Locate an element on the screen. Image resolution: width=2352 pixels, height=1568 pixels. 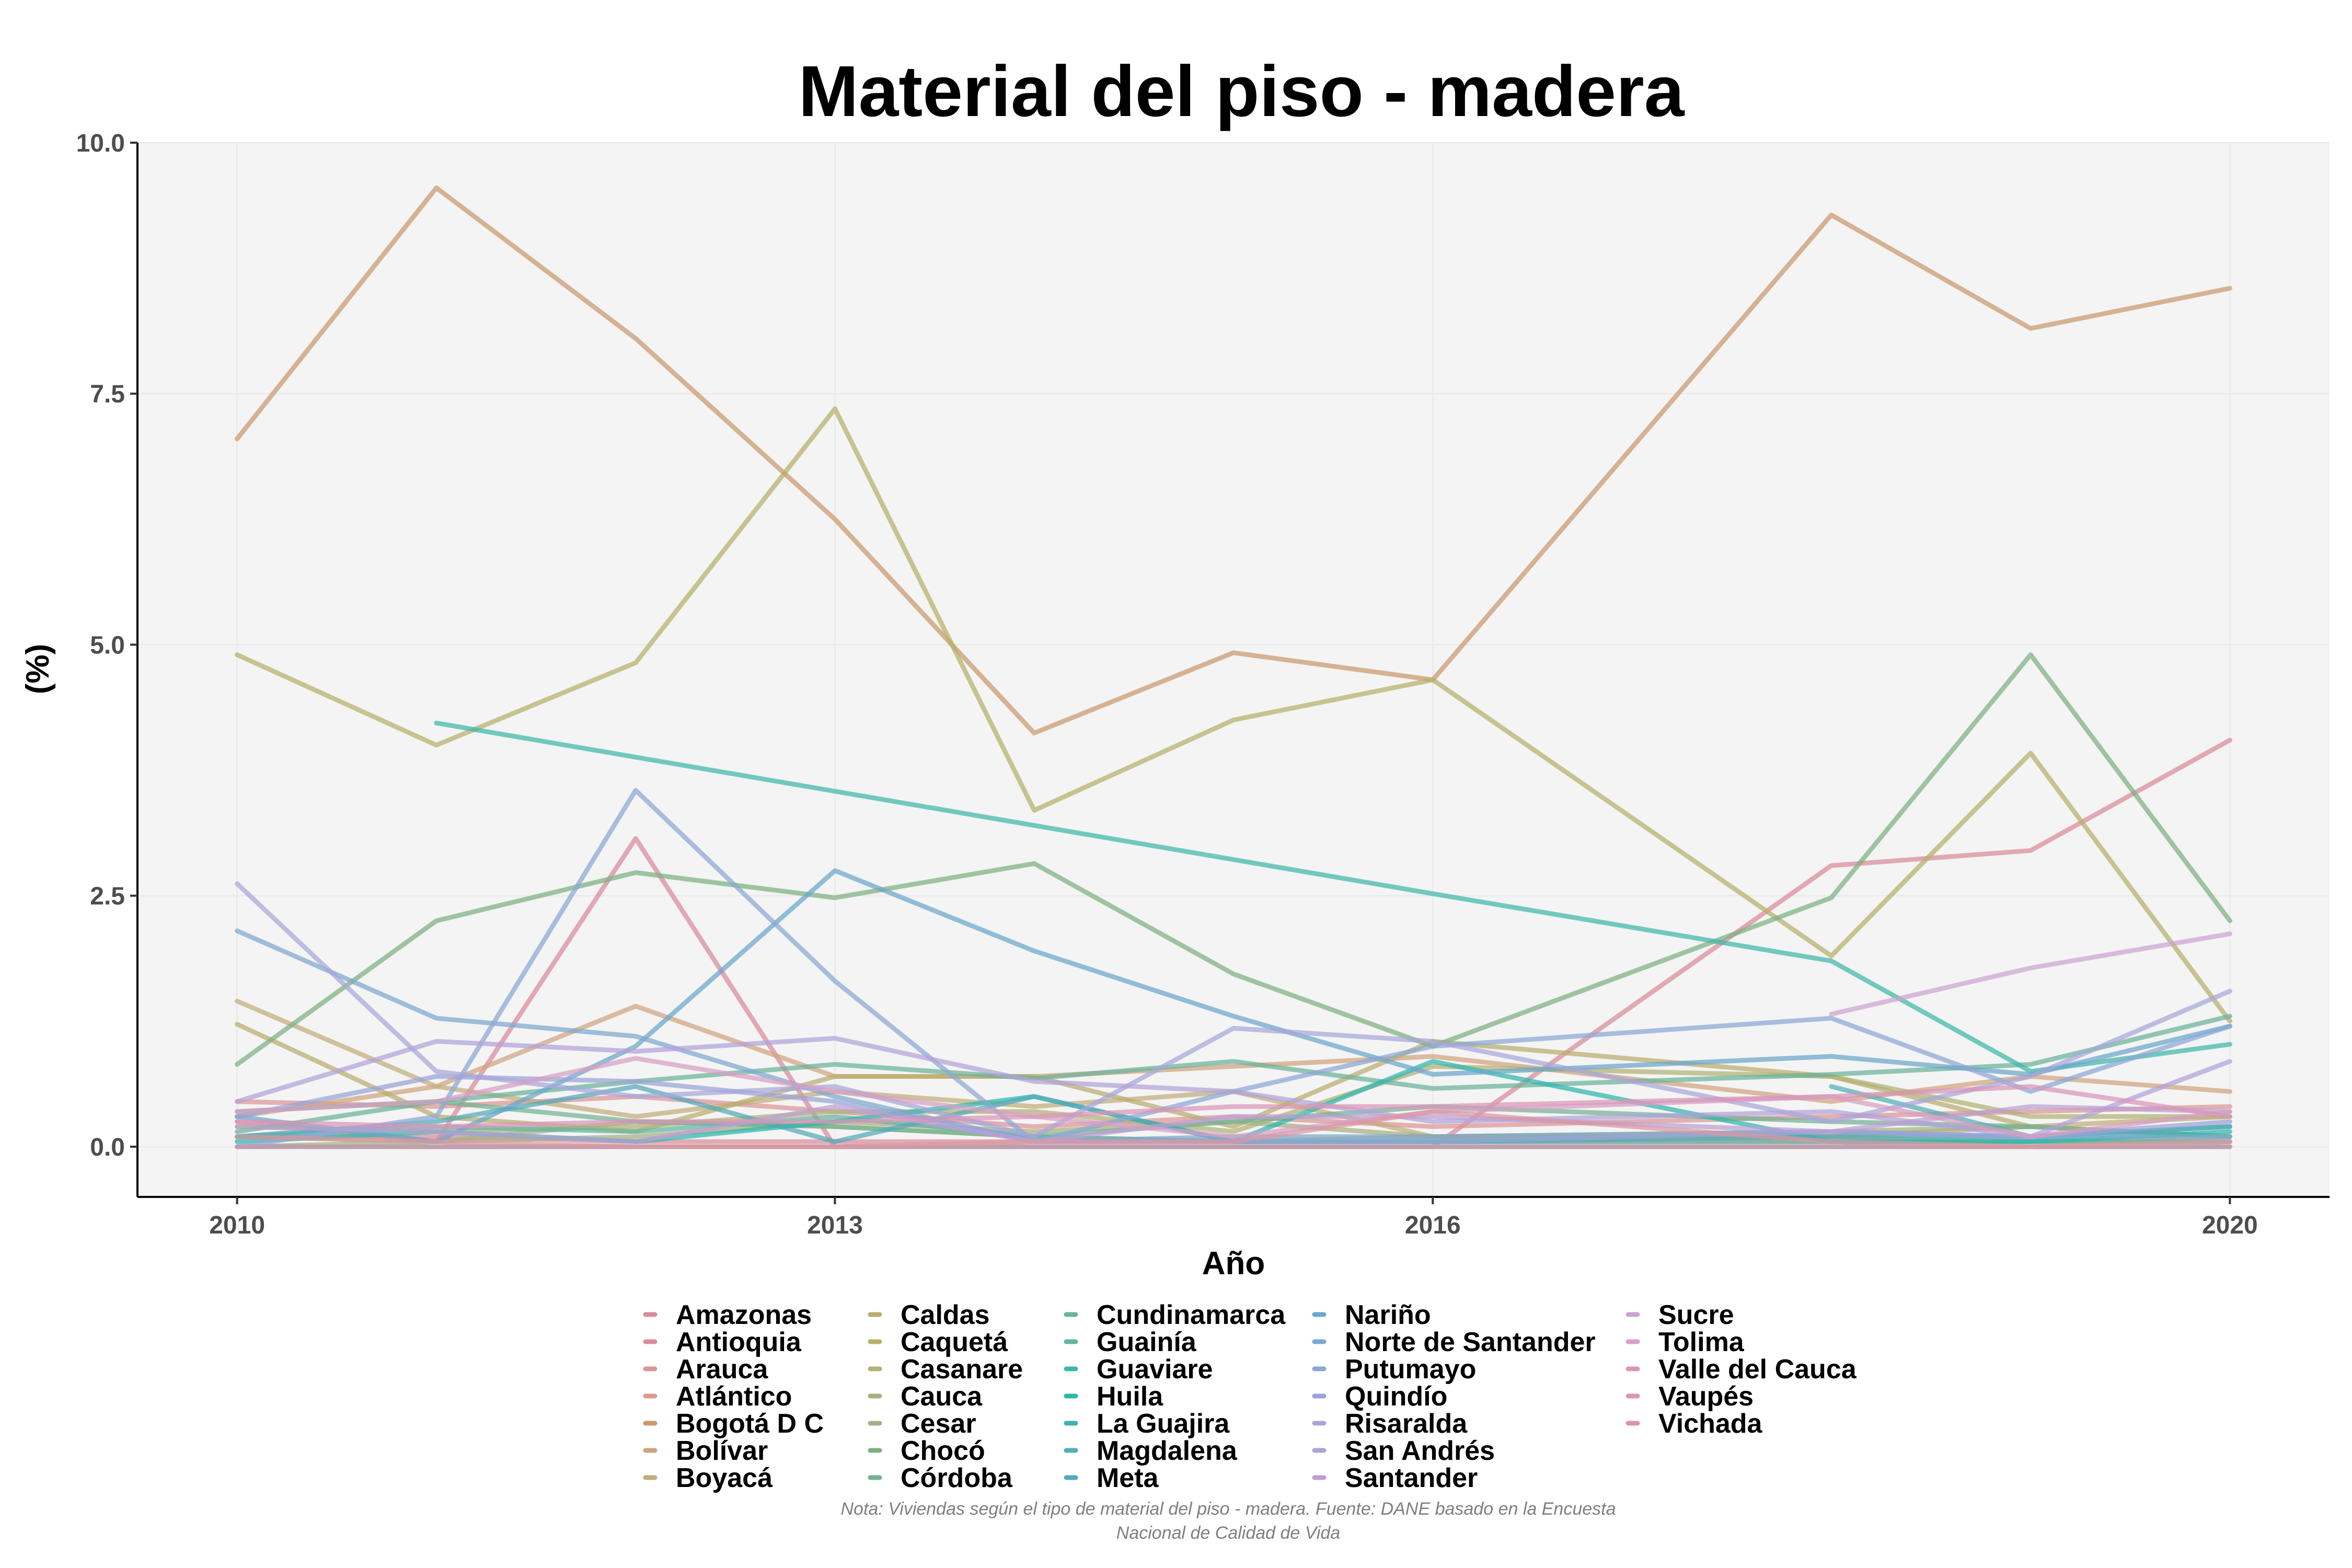
legend-label: Magdalena is located at coordinates (1167, 1451).